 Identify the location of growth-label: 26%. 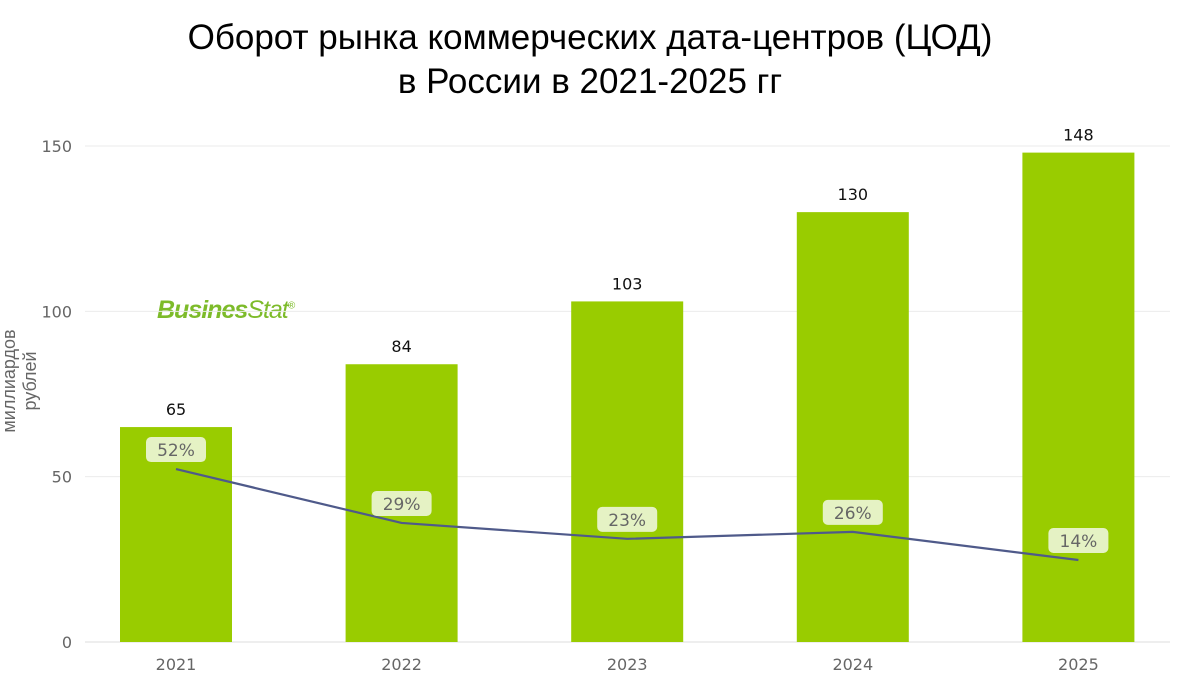
(853, 514).